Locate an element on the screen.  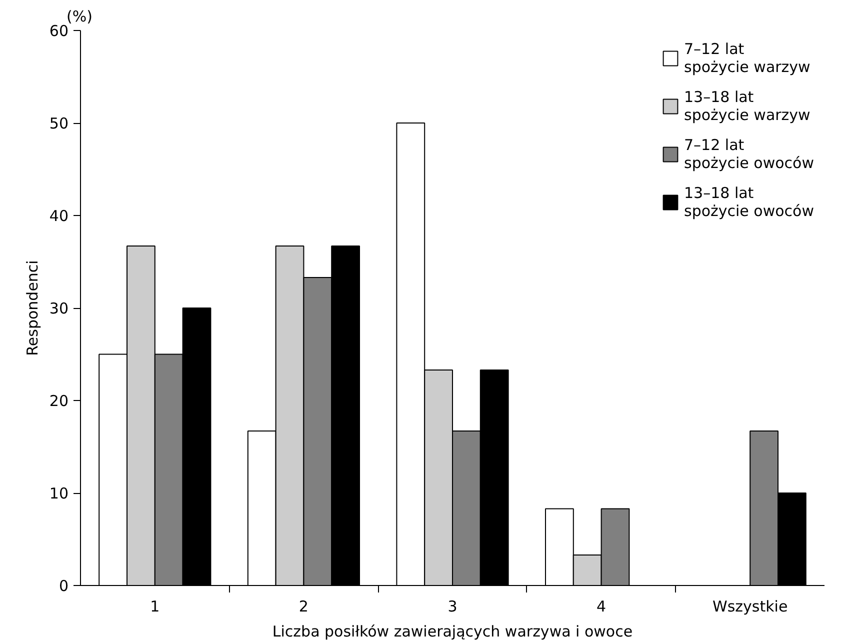
legend-label: 7–12 lat spożycie owoców is located at coordinates (749, 154).